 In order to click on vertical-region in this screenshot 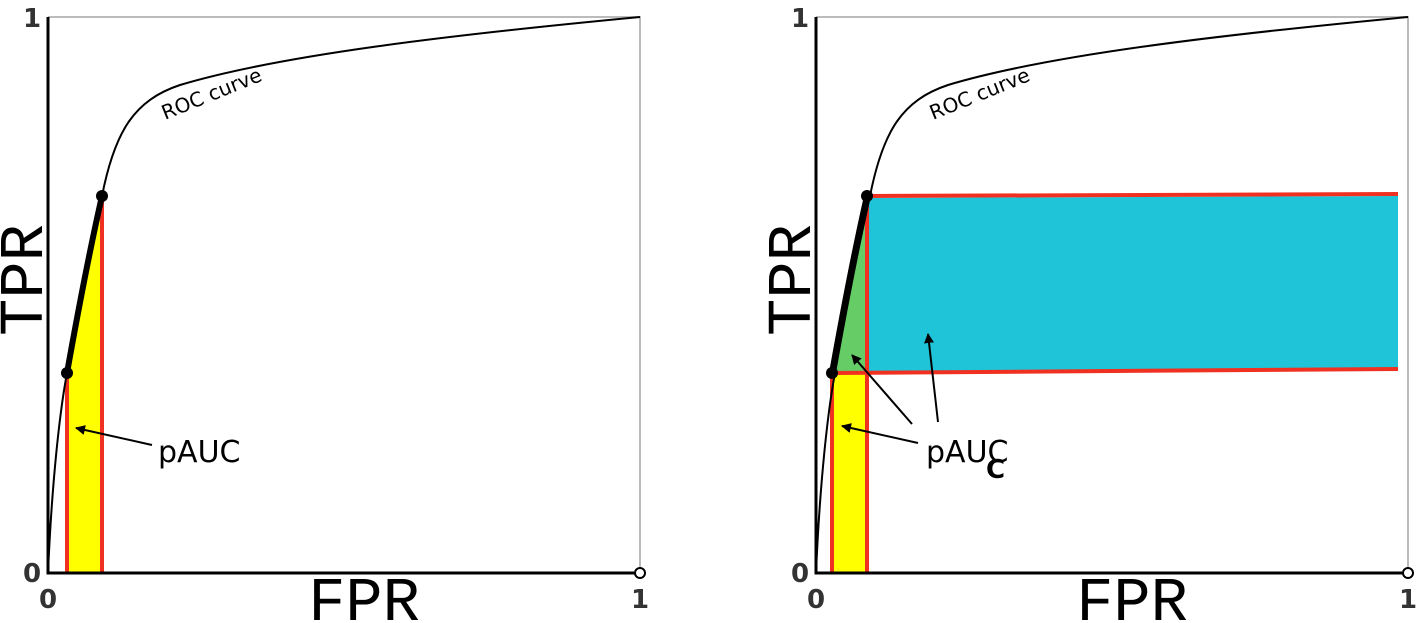, I will do `click(849, 473)`.